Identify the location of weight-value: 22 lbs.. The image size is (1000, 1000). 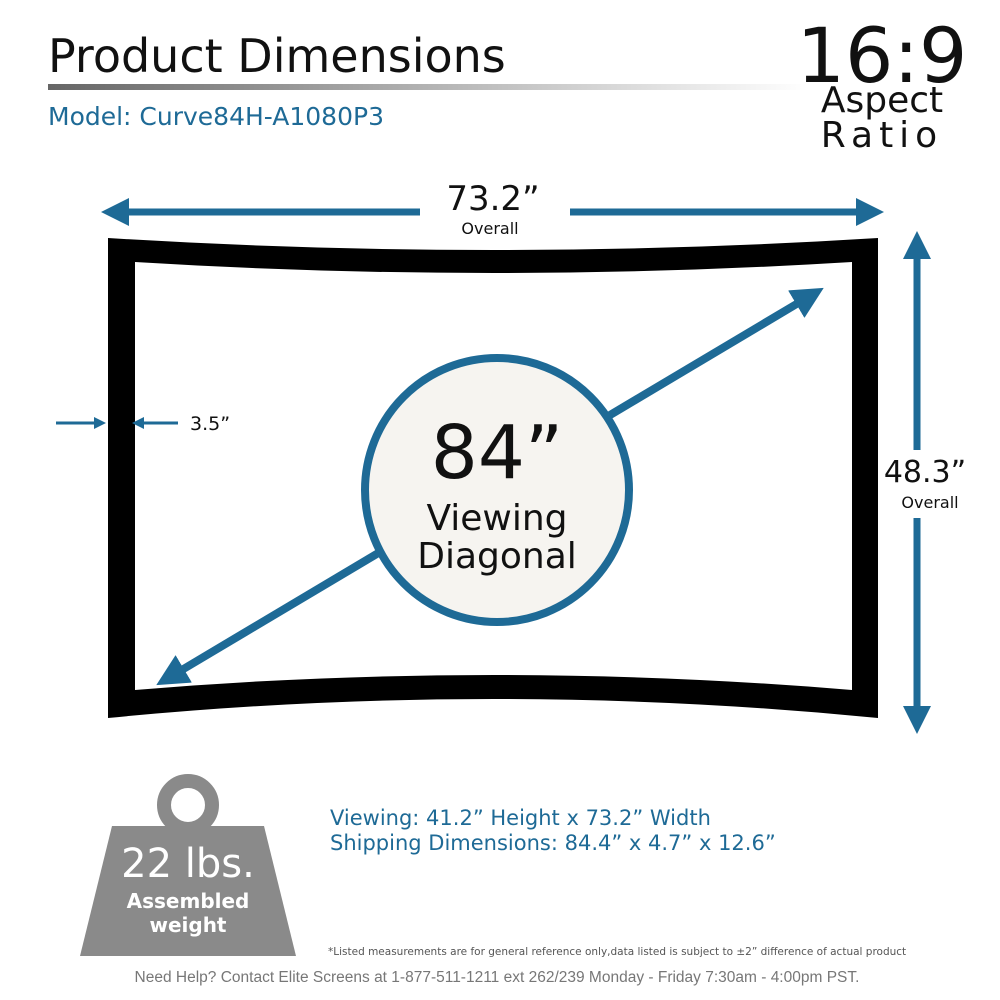
(188, 864).